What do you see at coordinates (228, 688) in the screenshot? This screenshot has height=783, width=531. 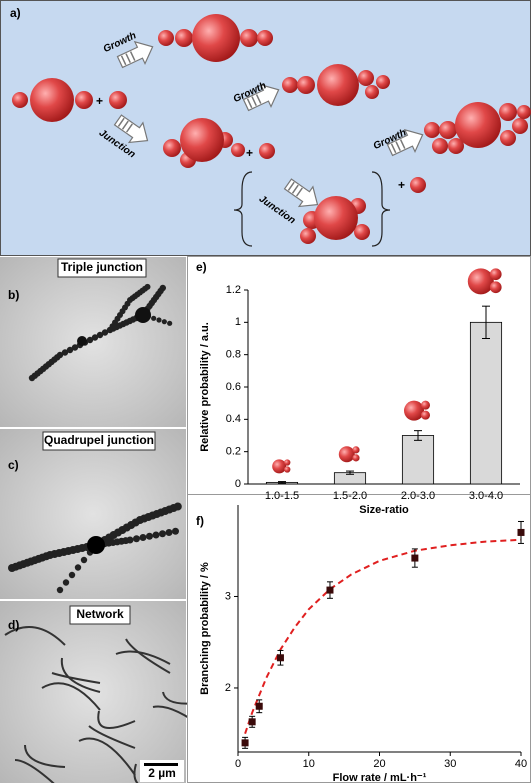 I see `y-tick-label: 2` at bounding box center [228, 688].